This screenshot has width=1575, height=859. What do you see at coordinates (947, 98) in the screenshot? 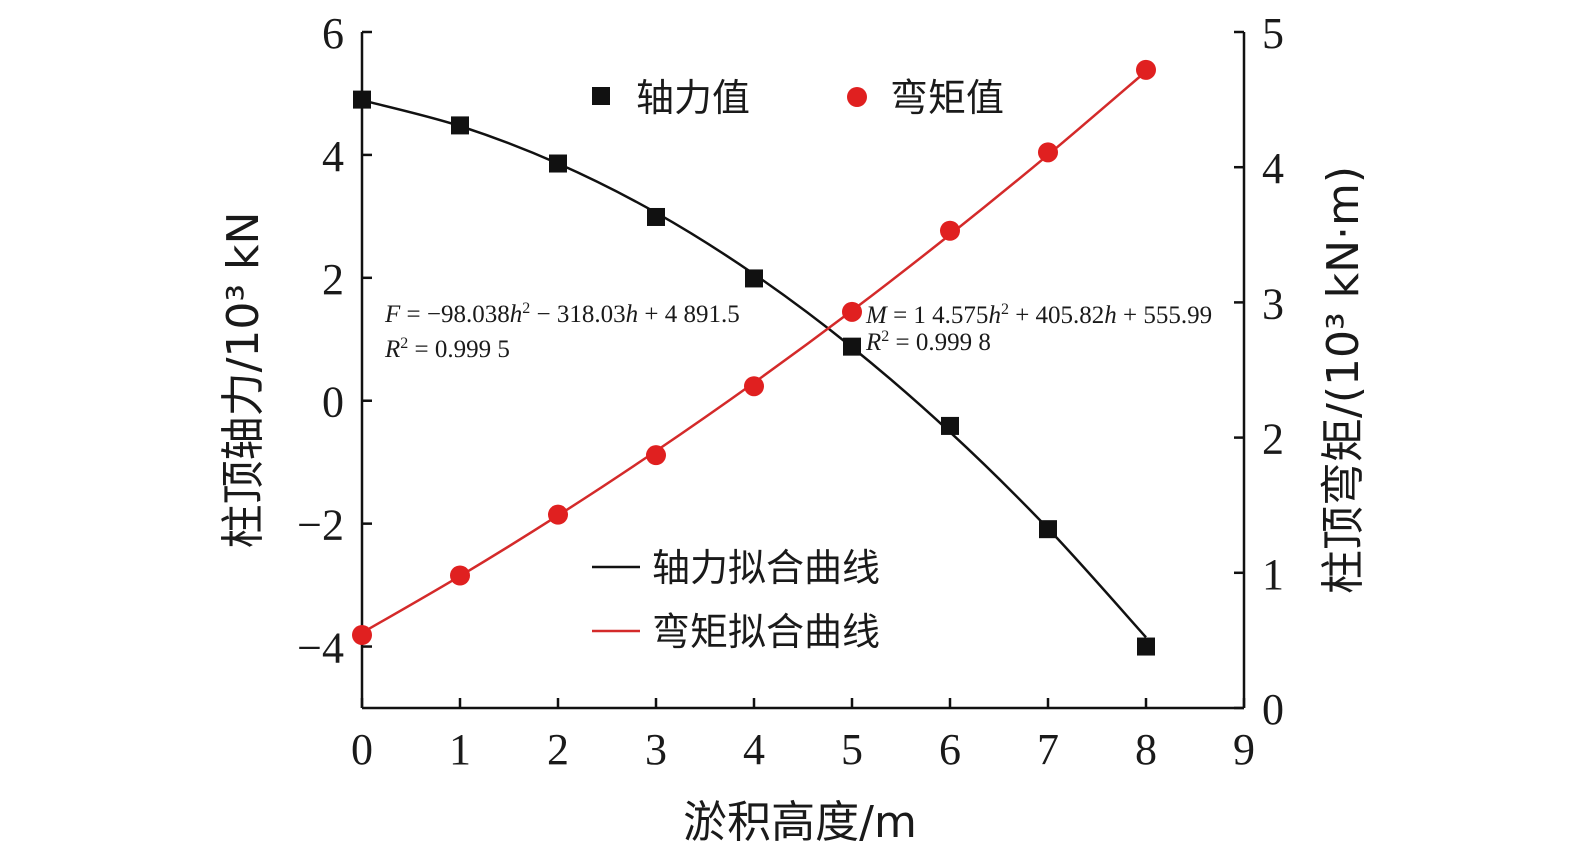
I see `legend-moment-label: 弯矩值` at bounding box center [947, 98].